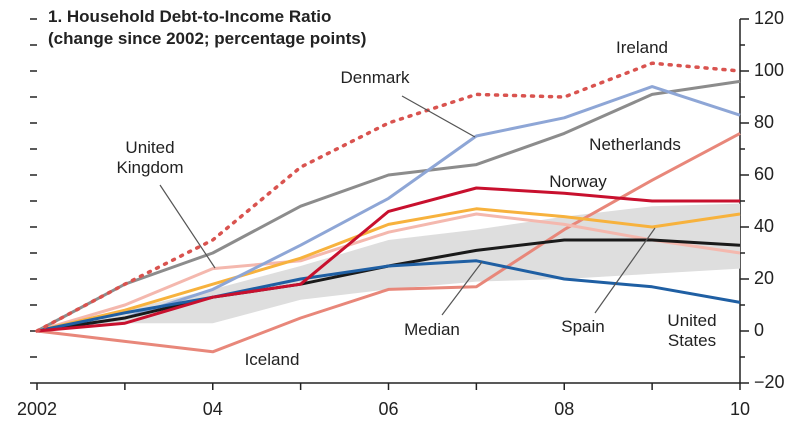  What do you see at coordinates (190, 16) in the screenshot?
I see `chart-title: 1. Household Debt-to-Income Ratio` at bounding box center [190, 16].